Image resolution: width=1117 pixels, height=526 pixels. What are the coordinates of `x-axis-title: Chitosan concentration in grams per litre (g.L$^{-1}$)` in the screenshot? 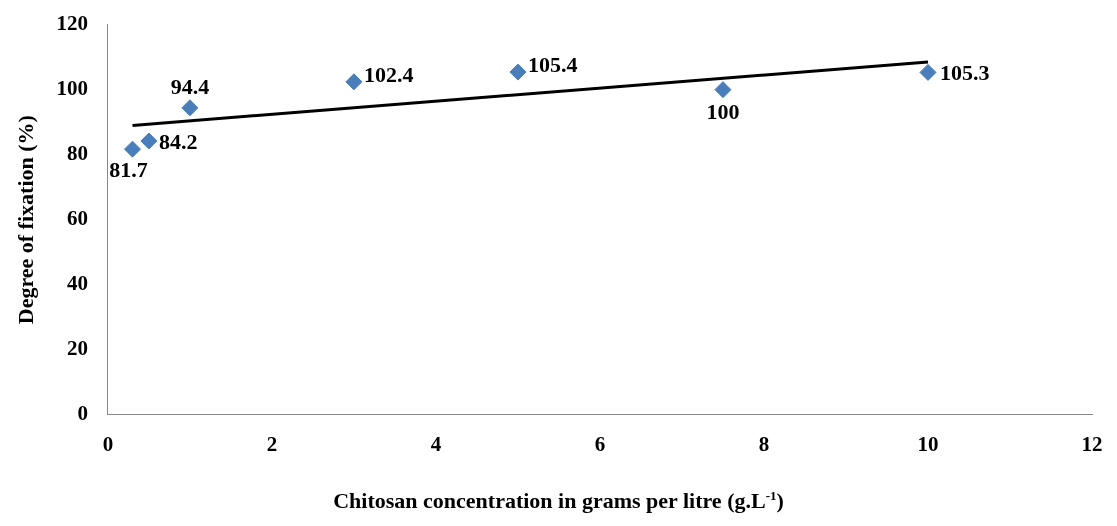 It's located at (558, 501).